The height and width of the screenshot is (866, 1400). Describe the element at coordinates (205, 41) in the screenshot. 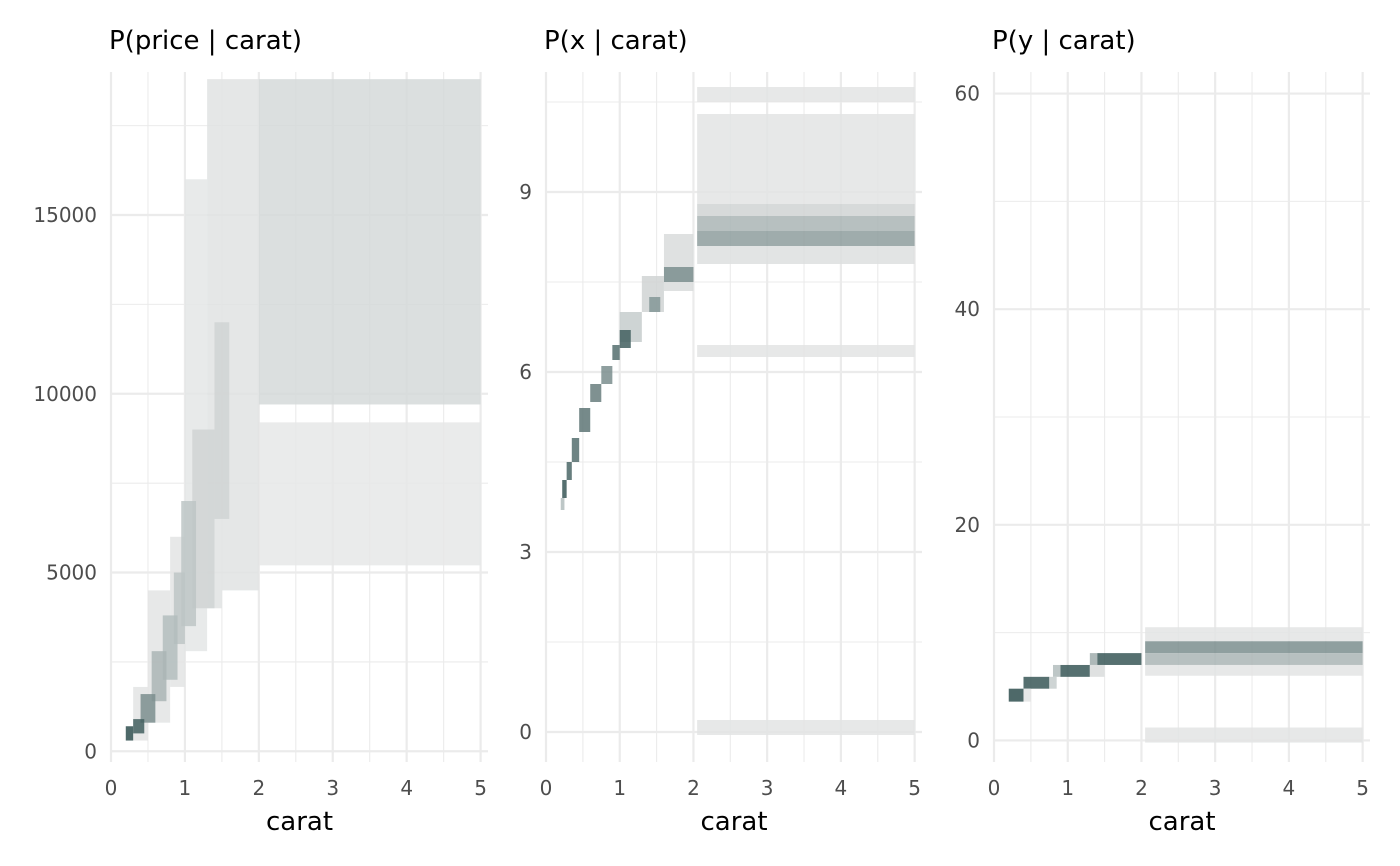

I see `panel-title-price: P(price | carat)` at that location.